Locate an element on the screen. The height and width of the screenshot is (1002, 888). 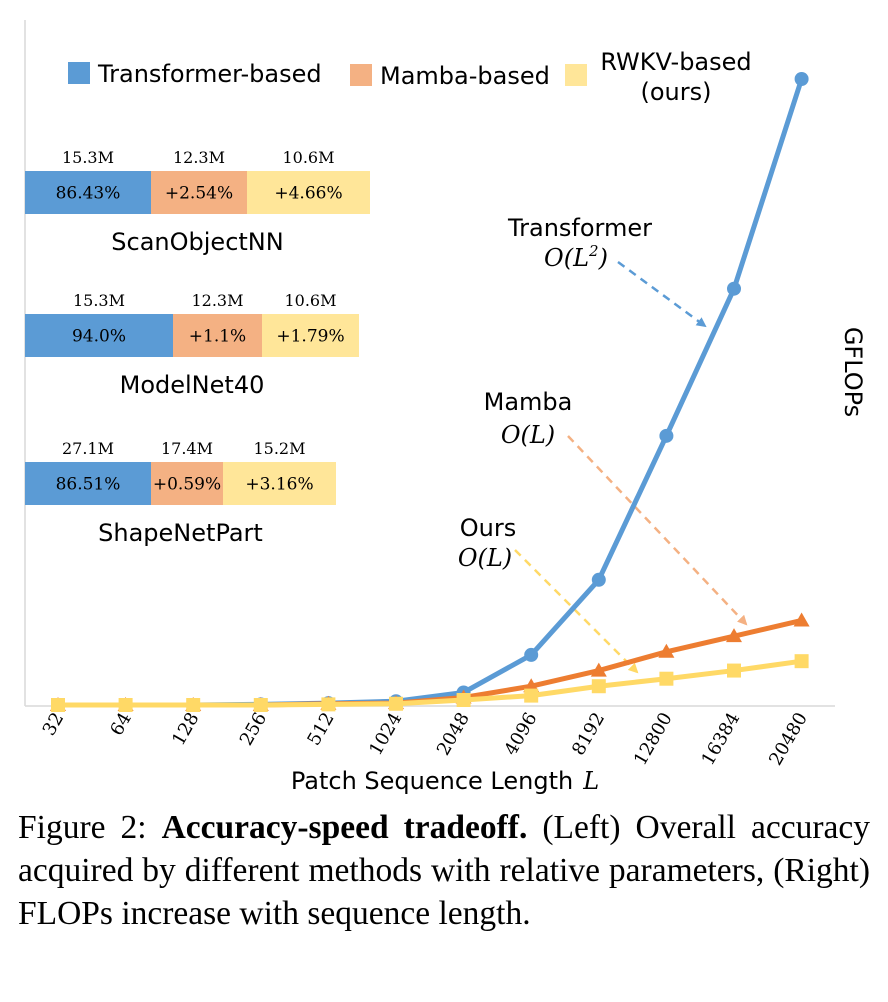
bar-value-label: +4.66% is located at coordinates (308, 194).